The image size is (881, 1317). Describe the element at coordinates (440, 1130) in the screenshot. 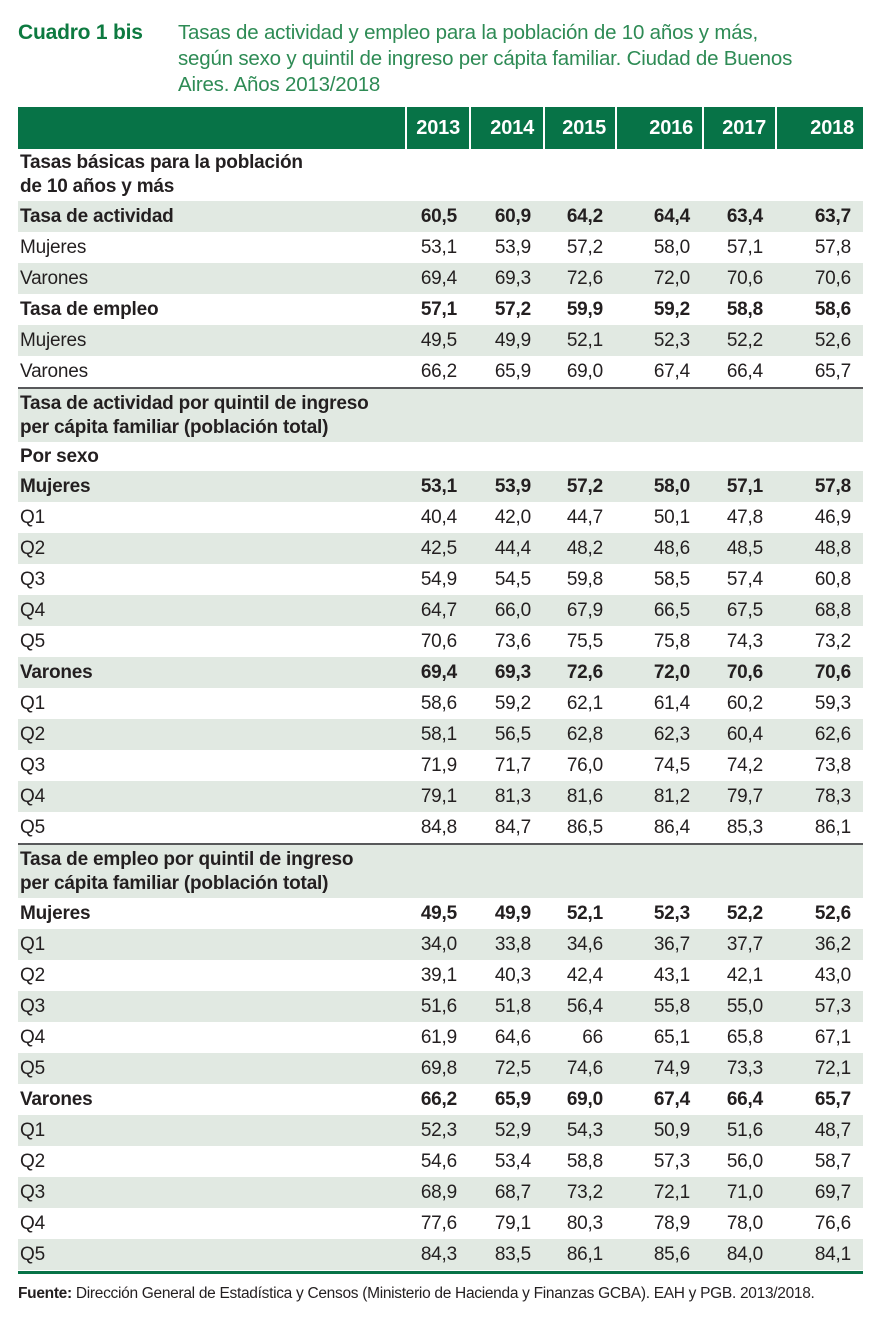

I see `table-row: Q1 52,3 52,9 54,3 50,9 51,6 48,7` at that location.